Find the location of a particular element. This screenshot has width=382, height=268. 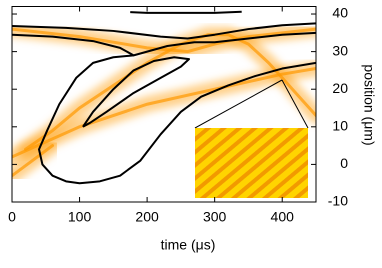

y-tick-label: 0 is located at coordinates (344, 163).